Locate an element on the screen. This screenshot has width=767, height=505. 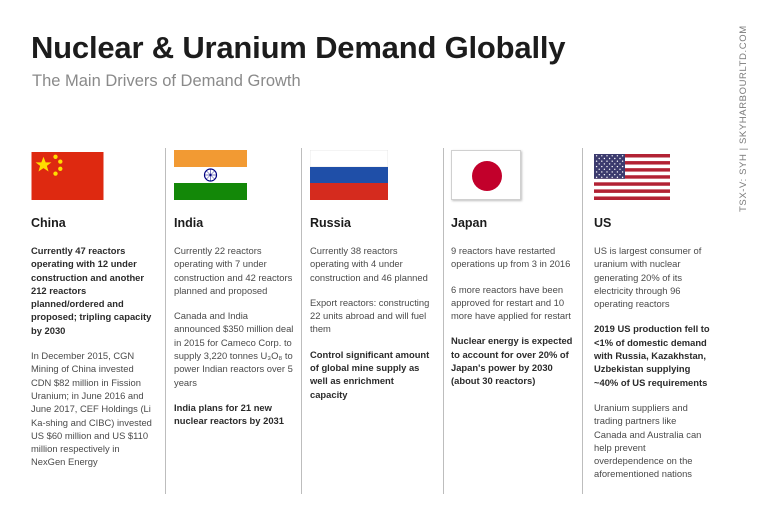
paragraph-line: Uranium suppliers and is located at coordinates (641, 407).